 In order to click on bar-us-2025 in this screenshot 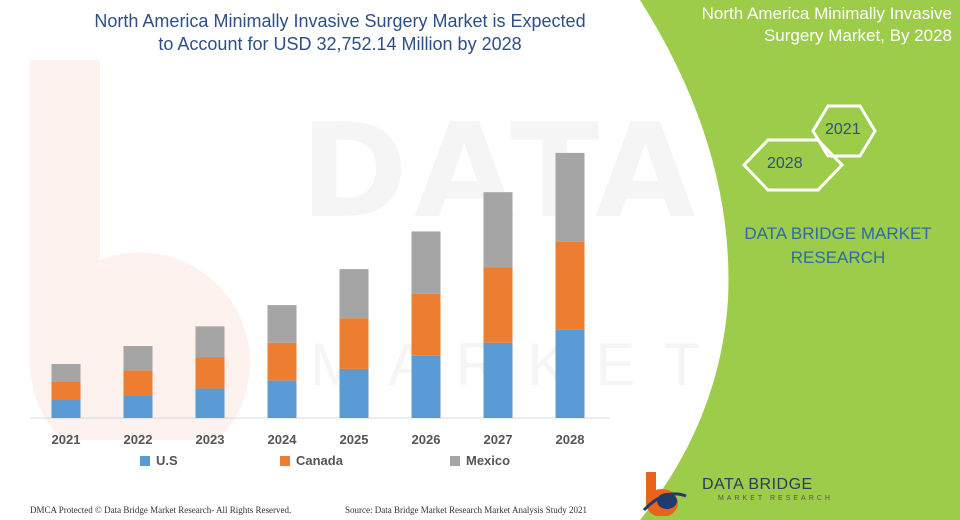, I will do `click(354, 393)`.